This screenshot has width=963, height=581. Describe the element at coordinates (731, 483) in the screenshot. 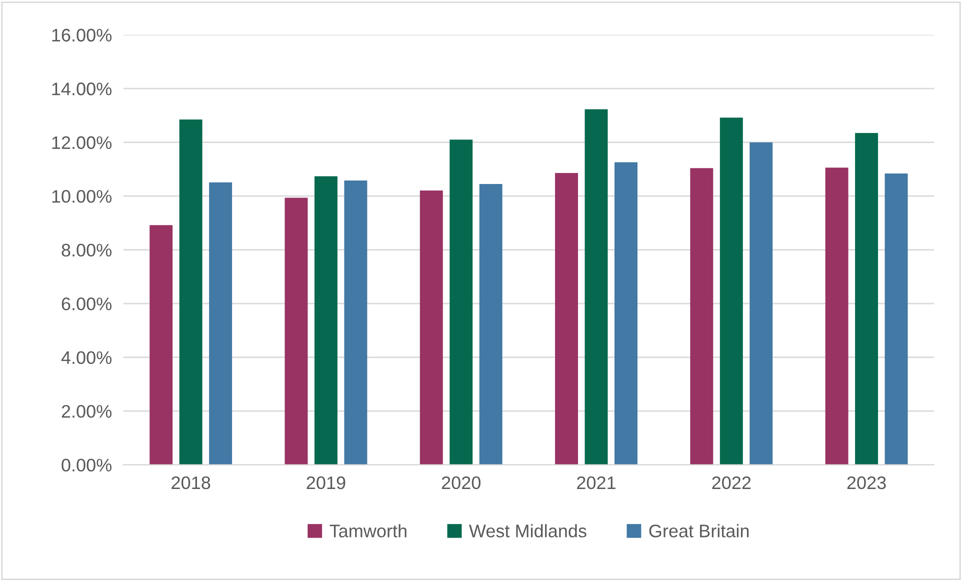

I see `x-tick-label: 2022` at that location.